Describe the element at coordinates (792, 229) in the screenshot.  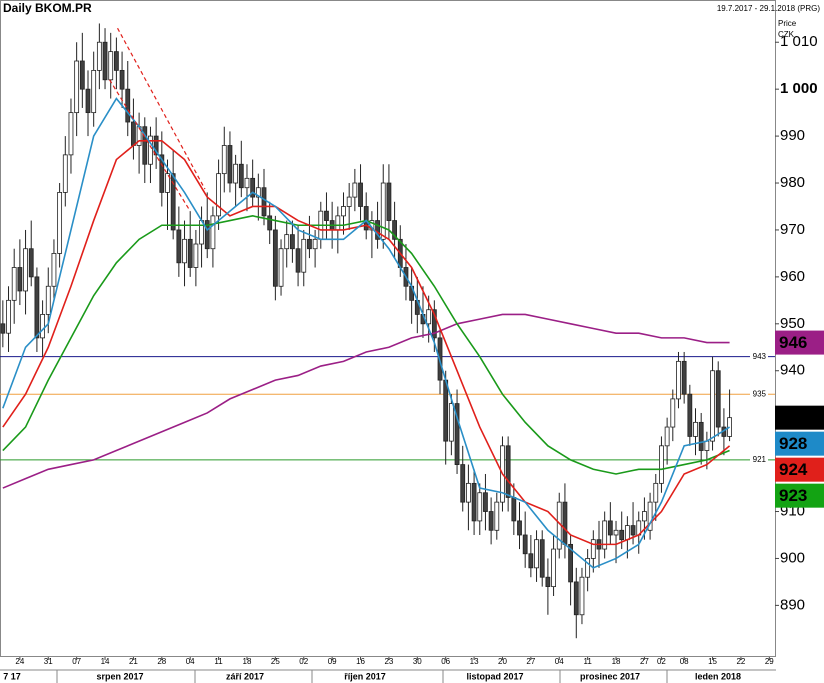
I see `y-tick-label: 970` at that location.